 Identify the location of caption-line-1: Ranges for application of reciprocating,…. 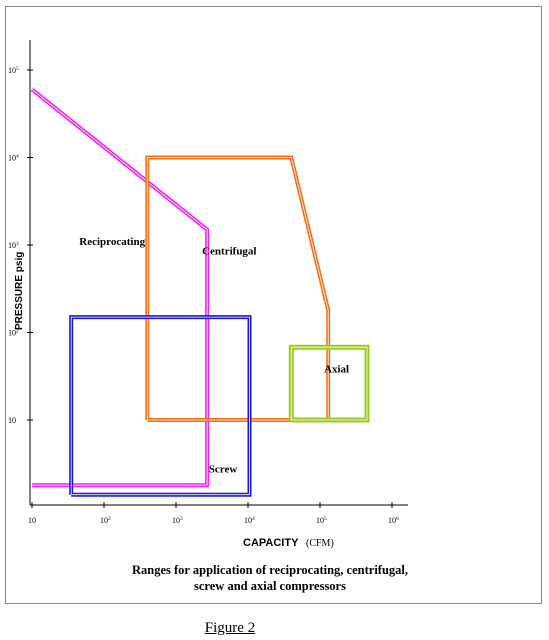
(270, 570).